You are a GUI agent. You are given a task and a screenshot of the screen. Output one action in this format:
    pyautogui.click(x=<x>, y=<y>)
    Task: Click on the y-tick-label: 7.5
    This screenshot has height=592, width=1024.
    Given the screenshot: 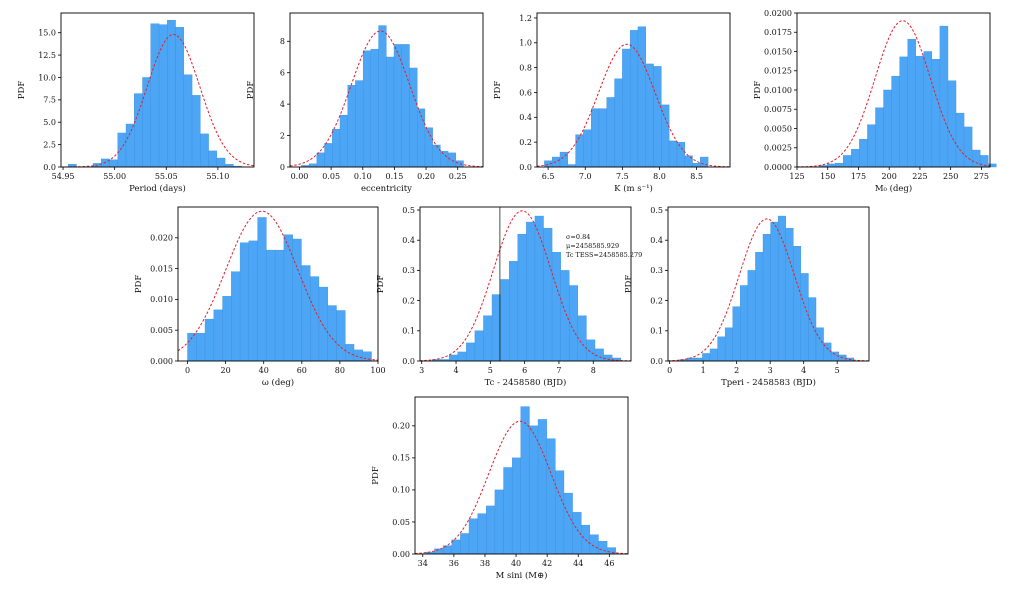 What is the action you would take?
    pyautogui.click(x=49, y=100)
    